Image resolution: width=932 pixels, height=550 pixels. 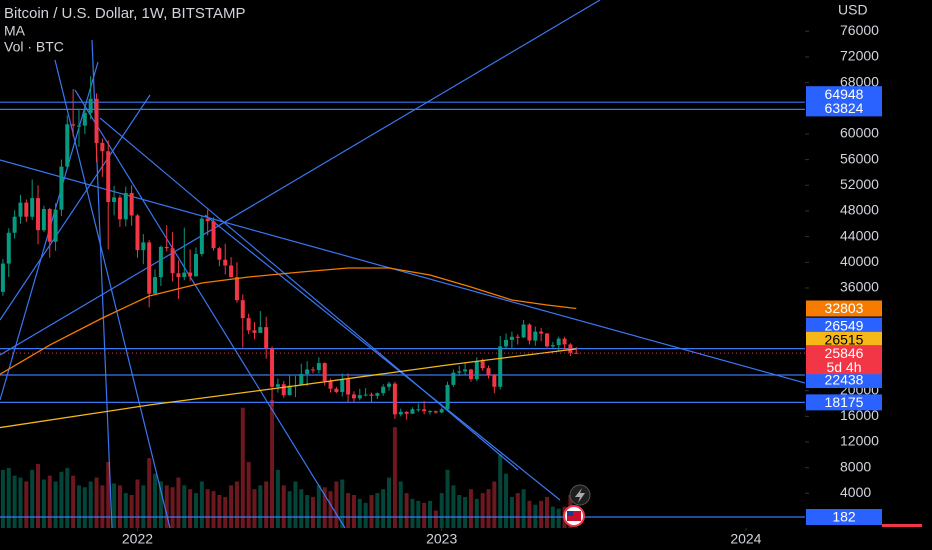 What do you see at coordinates (902, 525) in the screenshot?
I see `axis-marker` at bounding box center [902, 525].